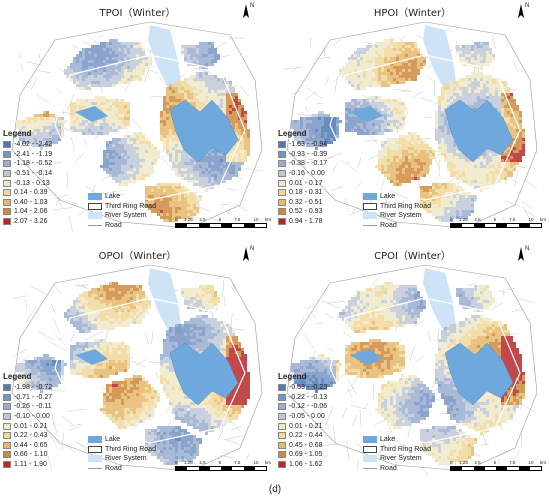 The width and height of the screenshot is (550, 497). I want to click on legend-label: -0.16 - 0.00, so click(307, 174).